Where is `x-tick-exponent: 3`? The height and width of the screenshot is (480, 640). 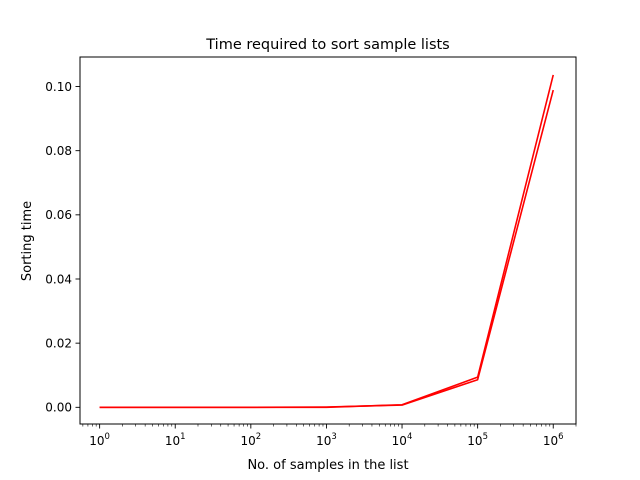 x-tick-exponent: 3 is located at coordinates (333, 437).